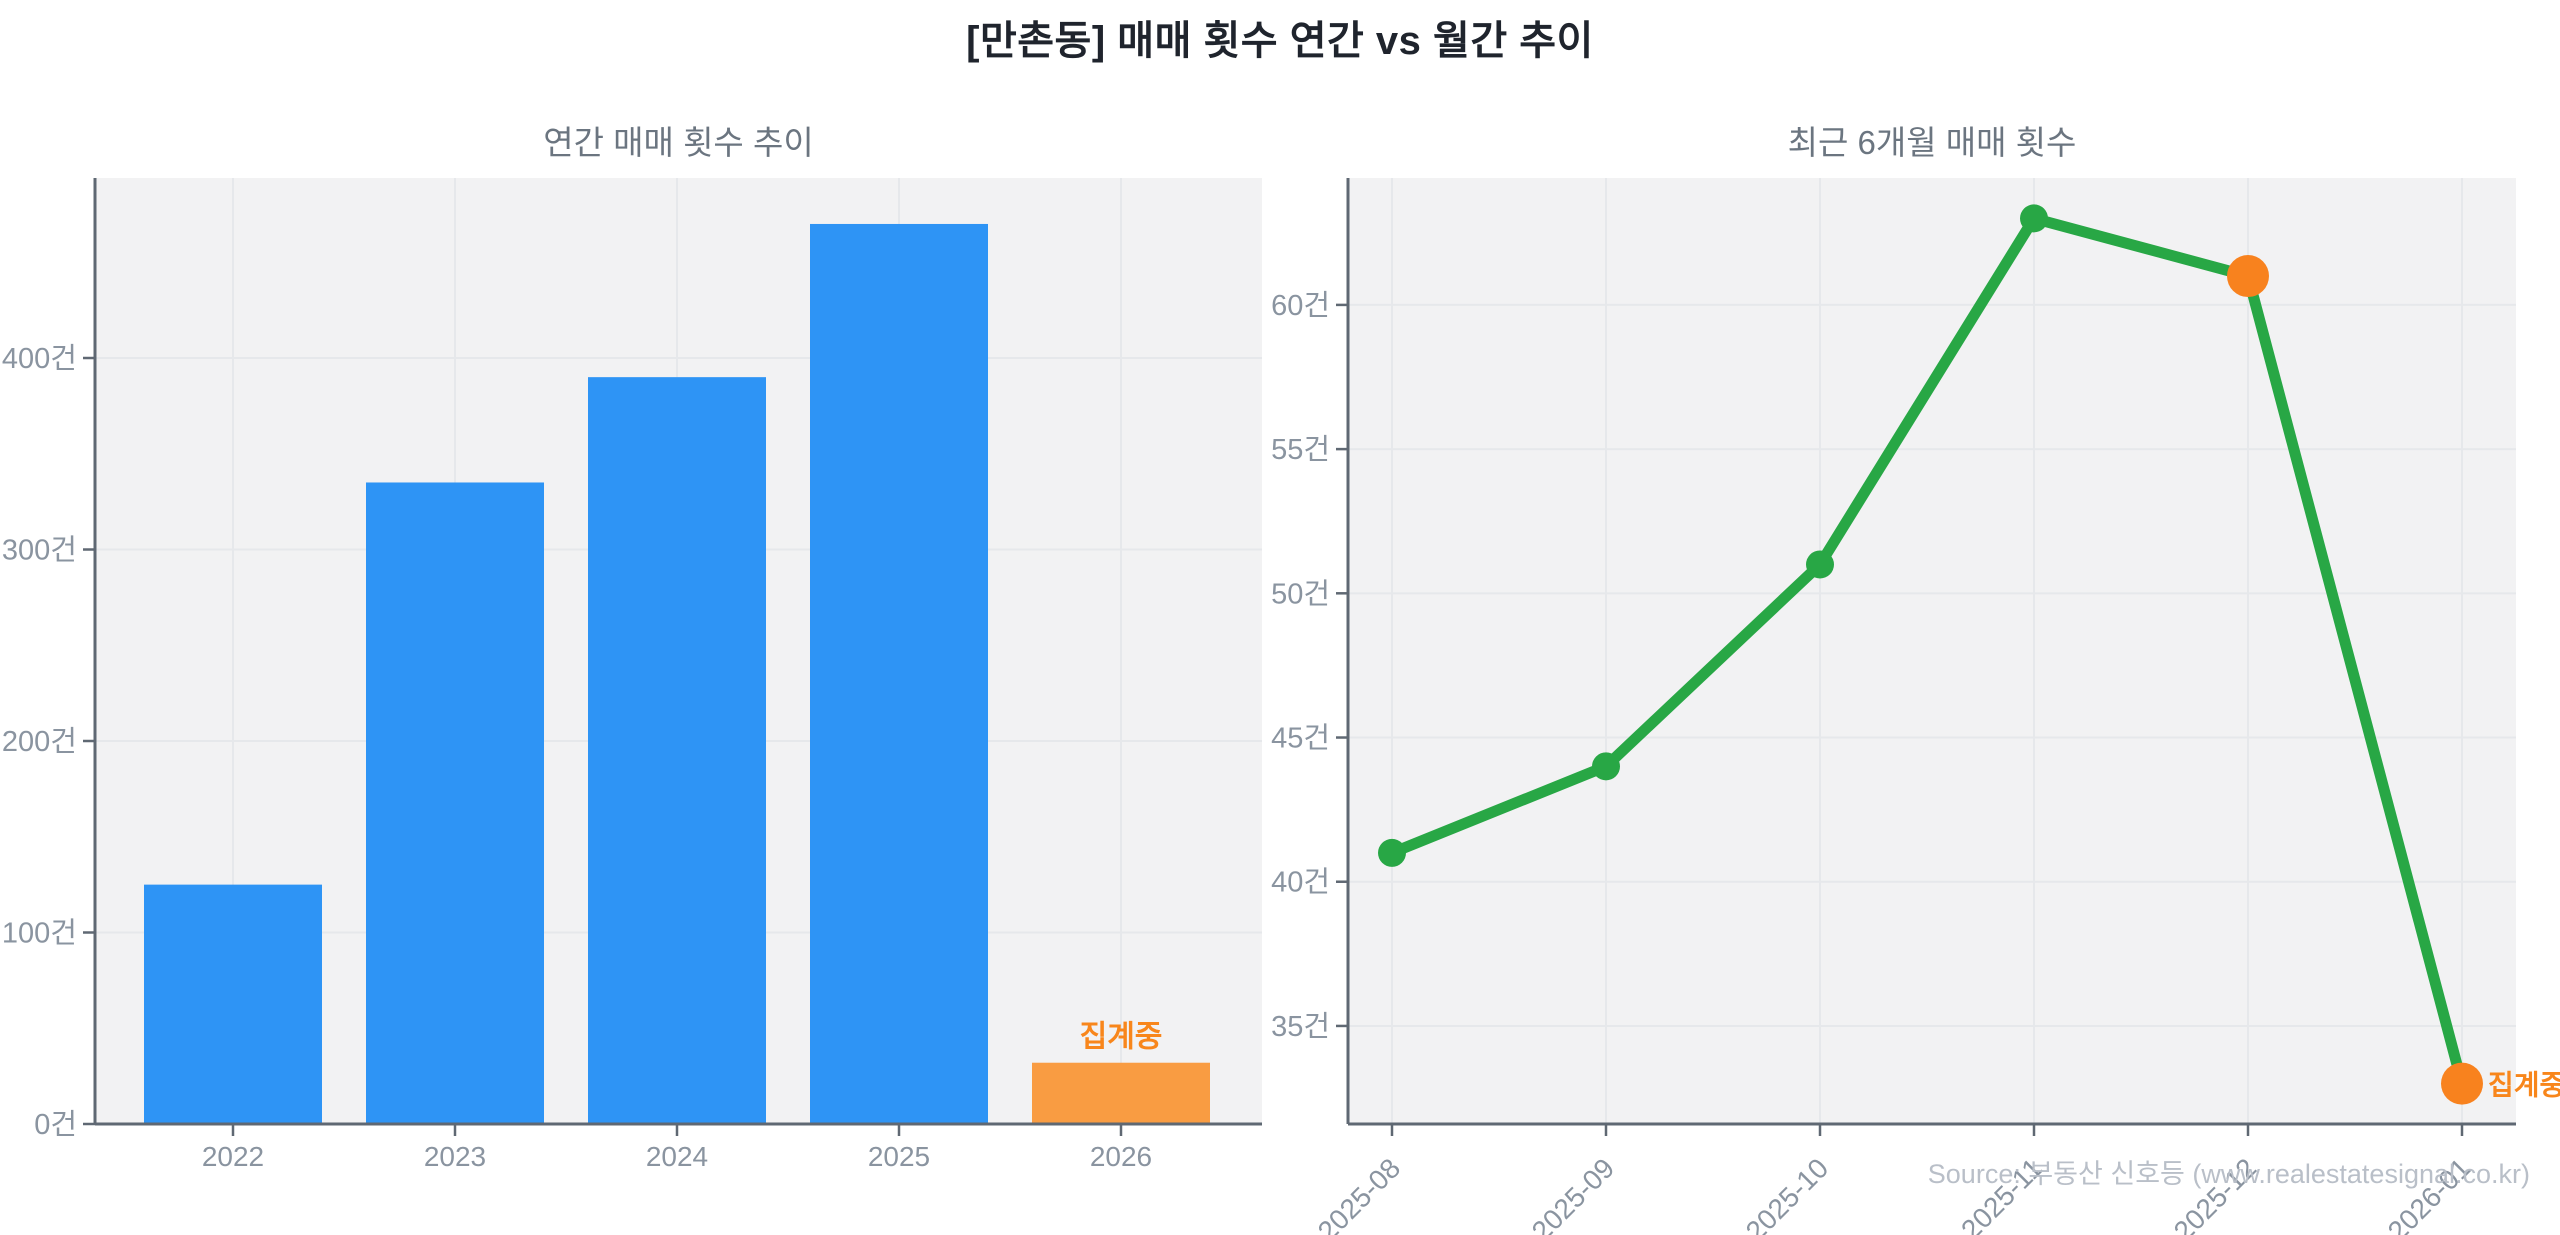 The height and width of the screenshot is (1235, 2560). I want to click on annual-chart-title: 연간 매매 횟수 추이, so click(678, 142).